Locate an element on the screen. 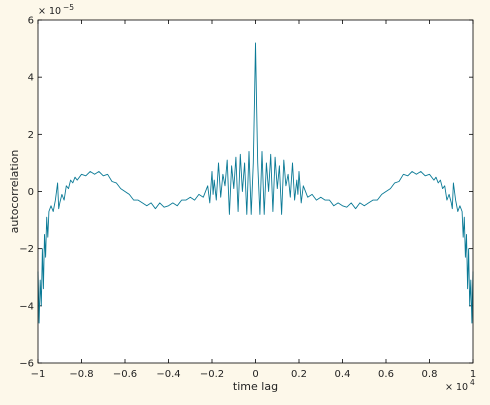 Image resolution: width=490 pixels, height=405 pixels. y-tick-label: −6 is located at coordinates (26, 364).